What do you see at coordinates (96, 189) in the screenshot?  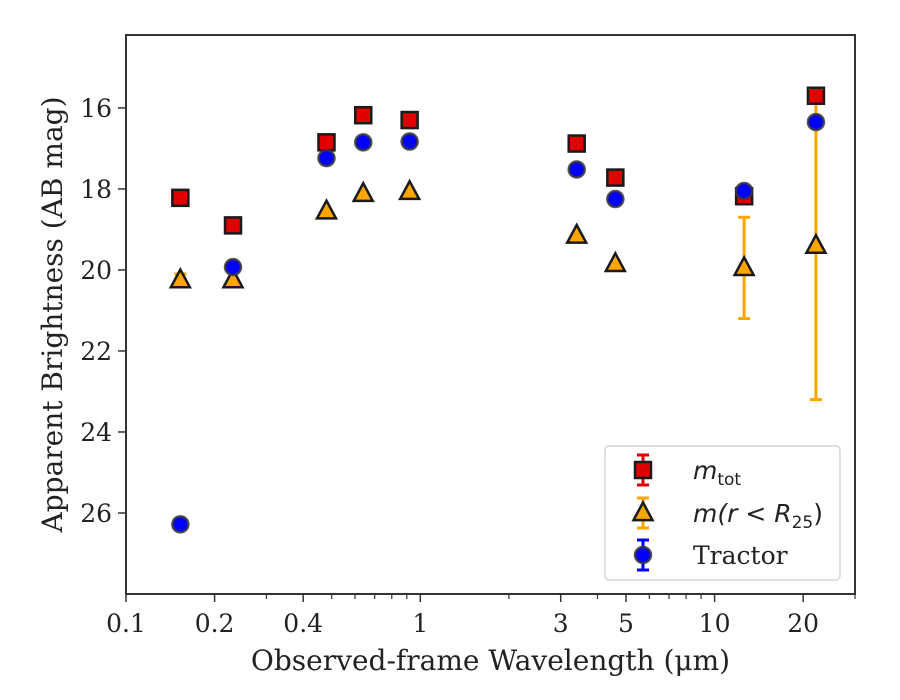 I see `y-tick-label: 18` at bounding box center [96, 189].